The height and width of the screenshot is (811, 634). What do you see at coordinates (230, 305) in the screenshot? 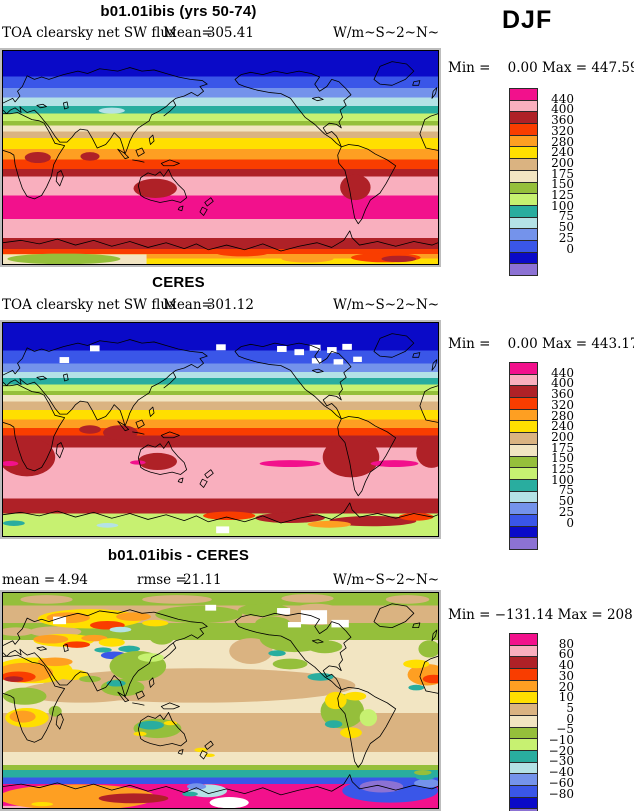
I see `panel2-mean-value: 301.12` at bounding box center [230, 305].